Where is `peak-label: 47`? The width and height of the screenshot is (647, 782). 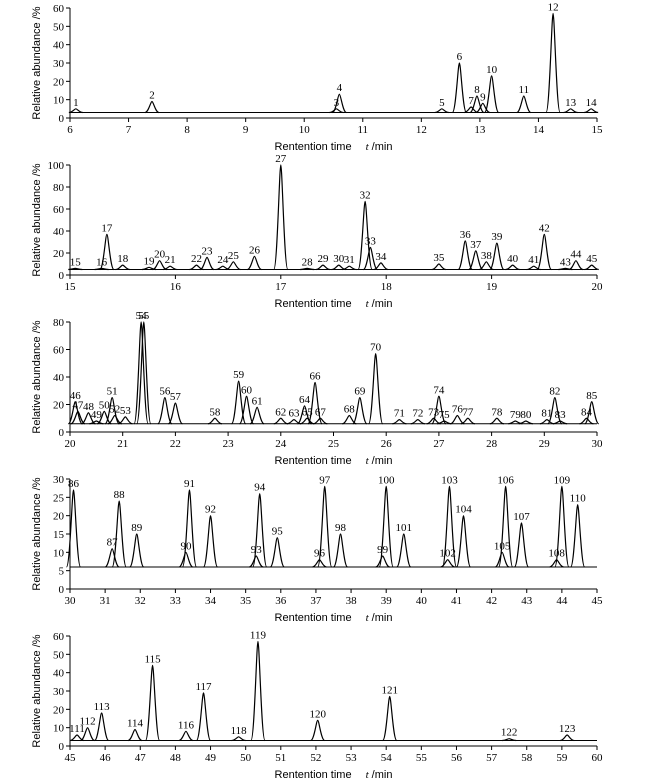
peak-label: 47 is located at coordinates (78, 405).